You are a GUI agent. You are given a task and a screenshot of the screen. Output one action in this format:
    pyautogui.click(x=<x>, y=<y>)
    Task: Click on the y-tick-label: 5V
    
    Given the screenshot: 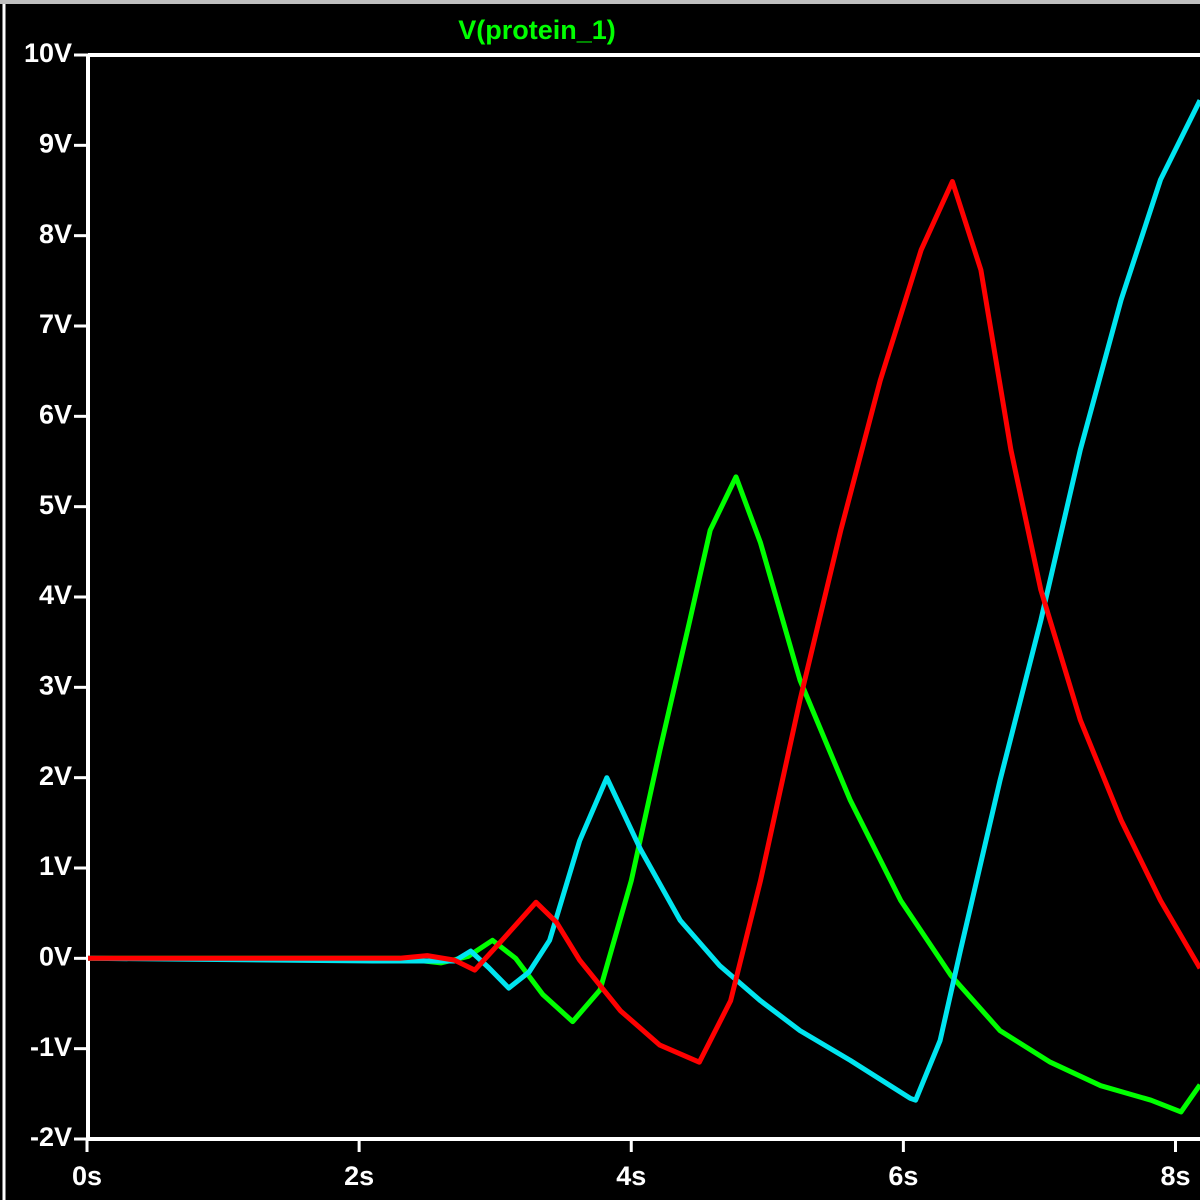 What is the action you would take?
    pyautogui.click(x=55, y=505)
    